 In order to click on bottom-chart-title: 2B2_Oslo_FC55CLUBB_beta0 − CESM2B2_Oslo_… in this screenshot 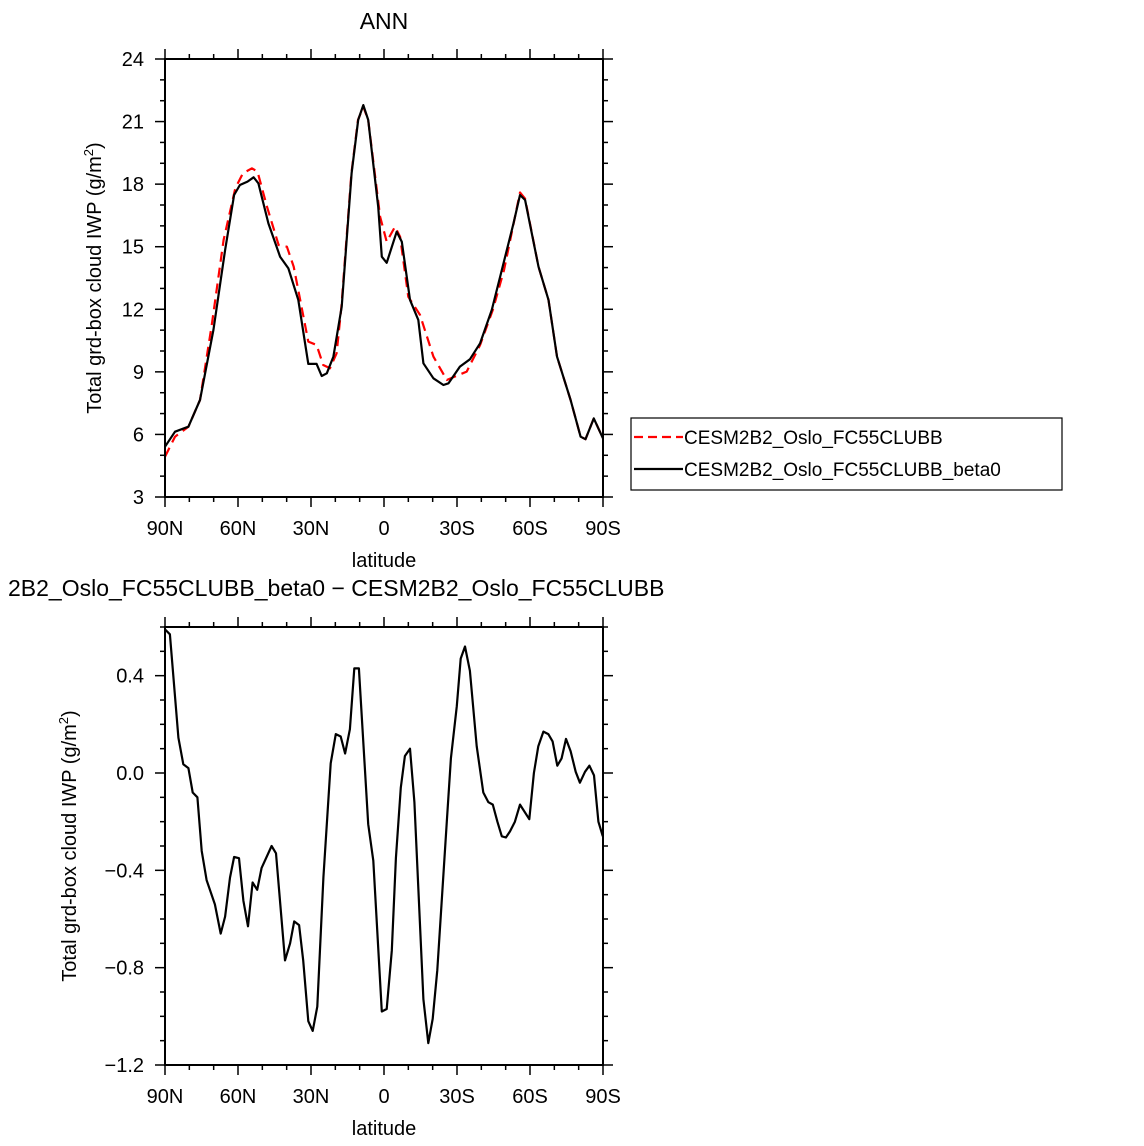, I will do `click(336, 588)`.